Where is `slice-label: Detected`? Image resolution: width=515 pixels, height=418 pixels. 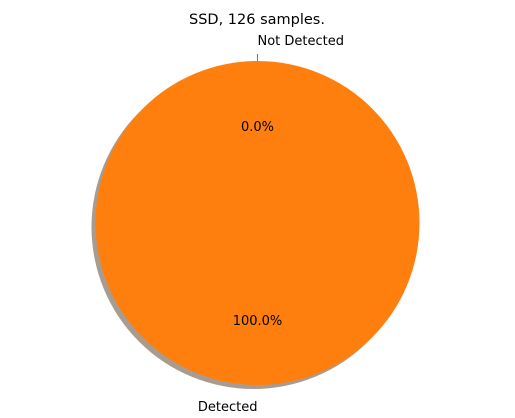 slice-label: Detected is located at coordinates (228, 407).